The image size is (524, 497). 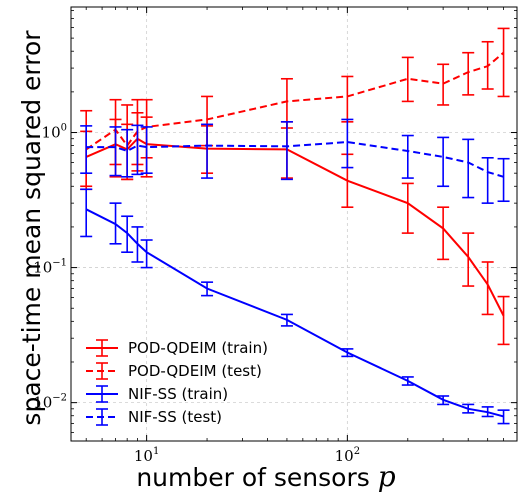 I want to click on legend-entry: POD-QDEIM (test), so click(x=174, y=371).